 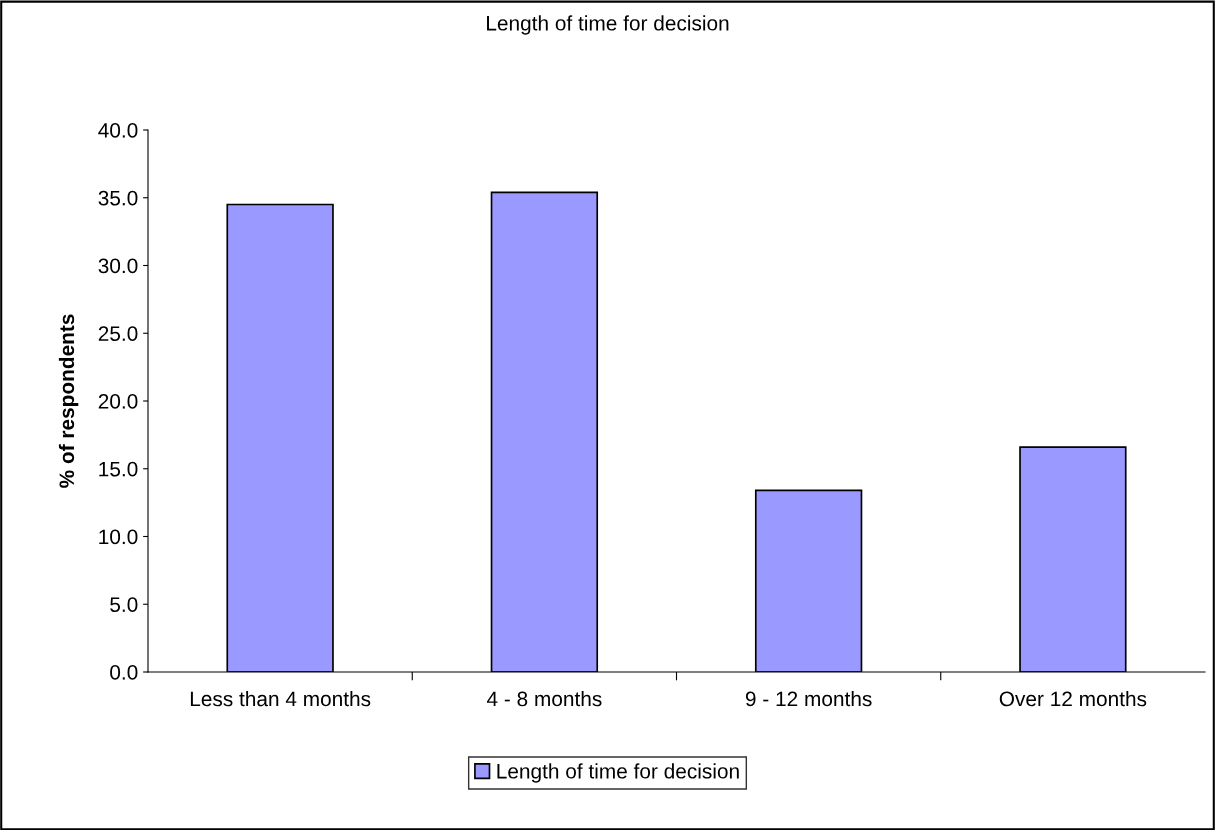 I want to click on y-tick-label: 5.0, so click(x=124, y=604).